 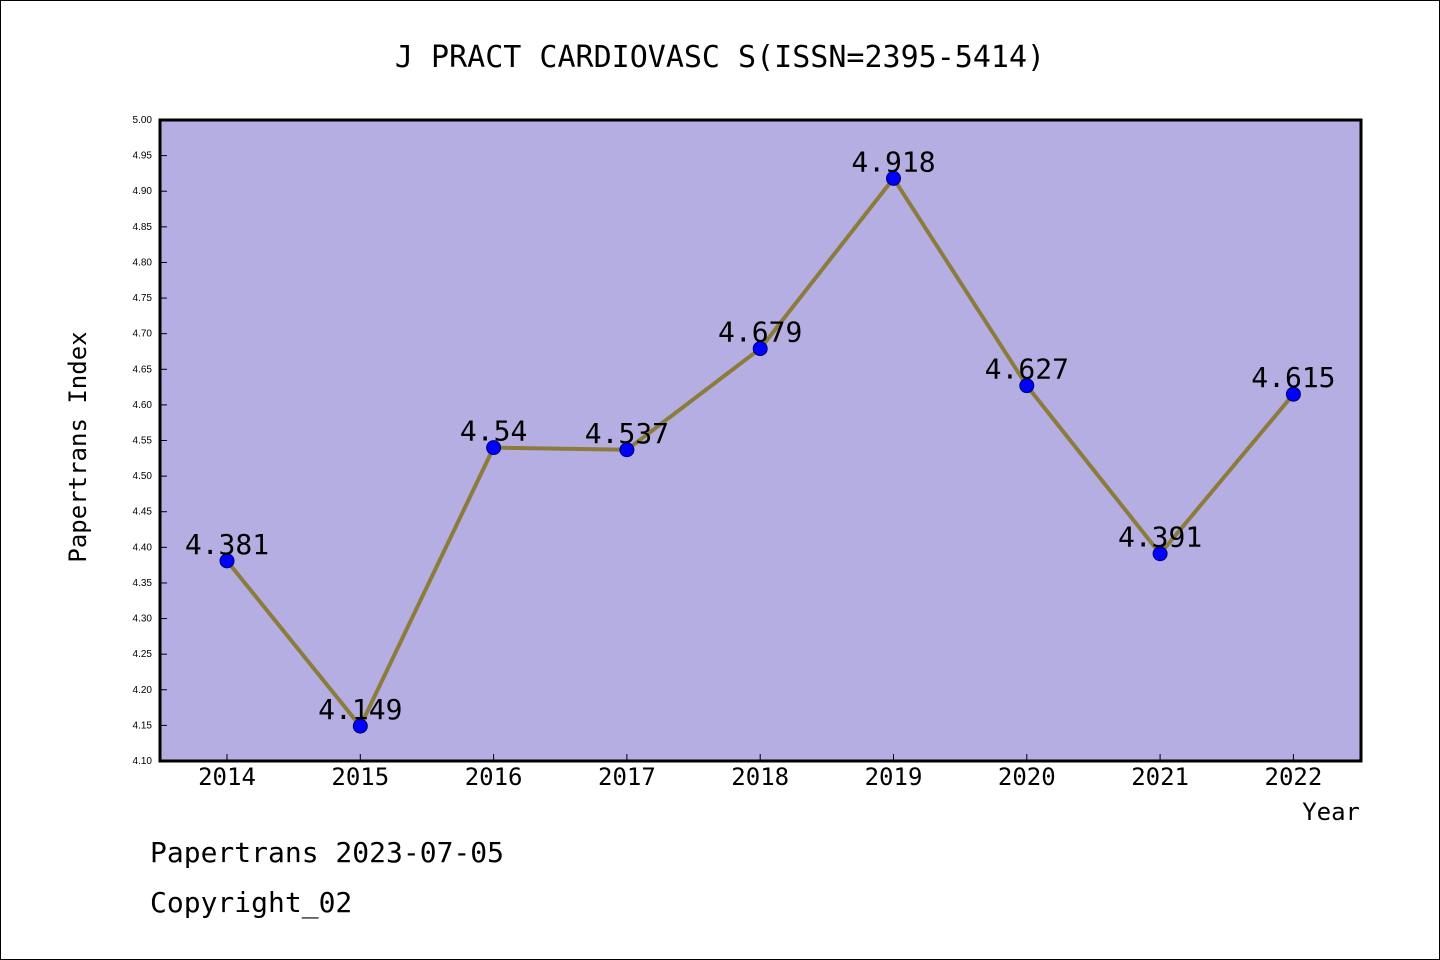 What do you see at coordinates (143, 298) in the screenshot?
I see `y-tick-label: 4.75` at bounding box center [143, 298].